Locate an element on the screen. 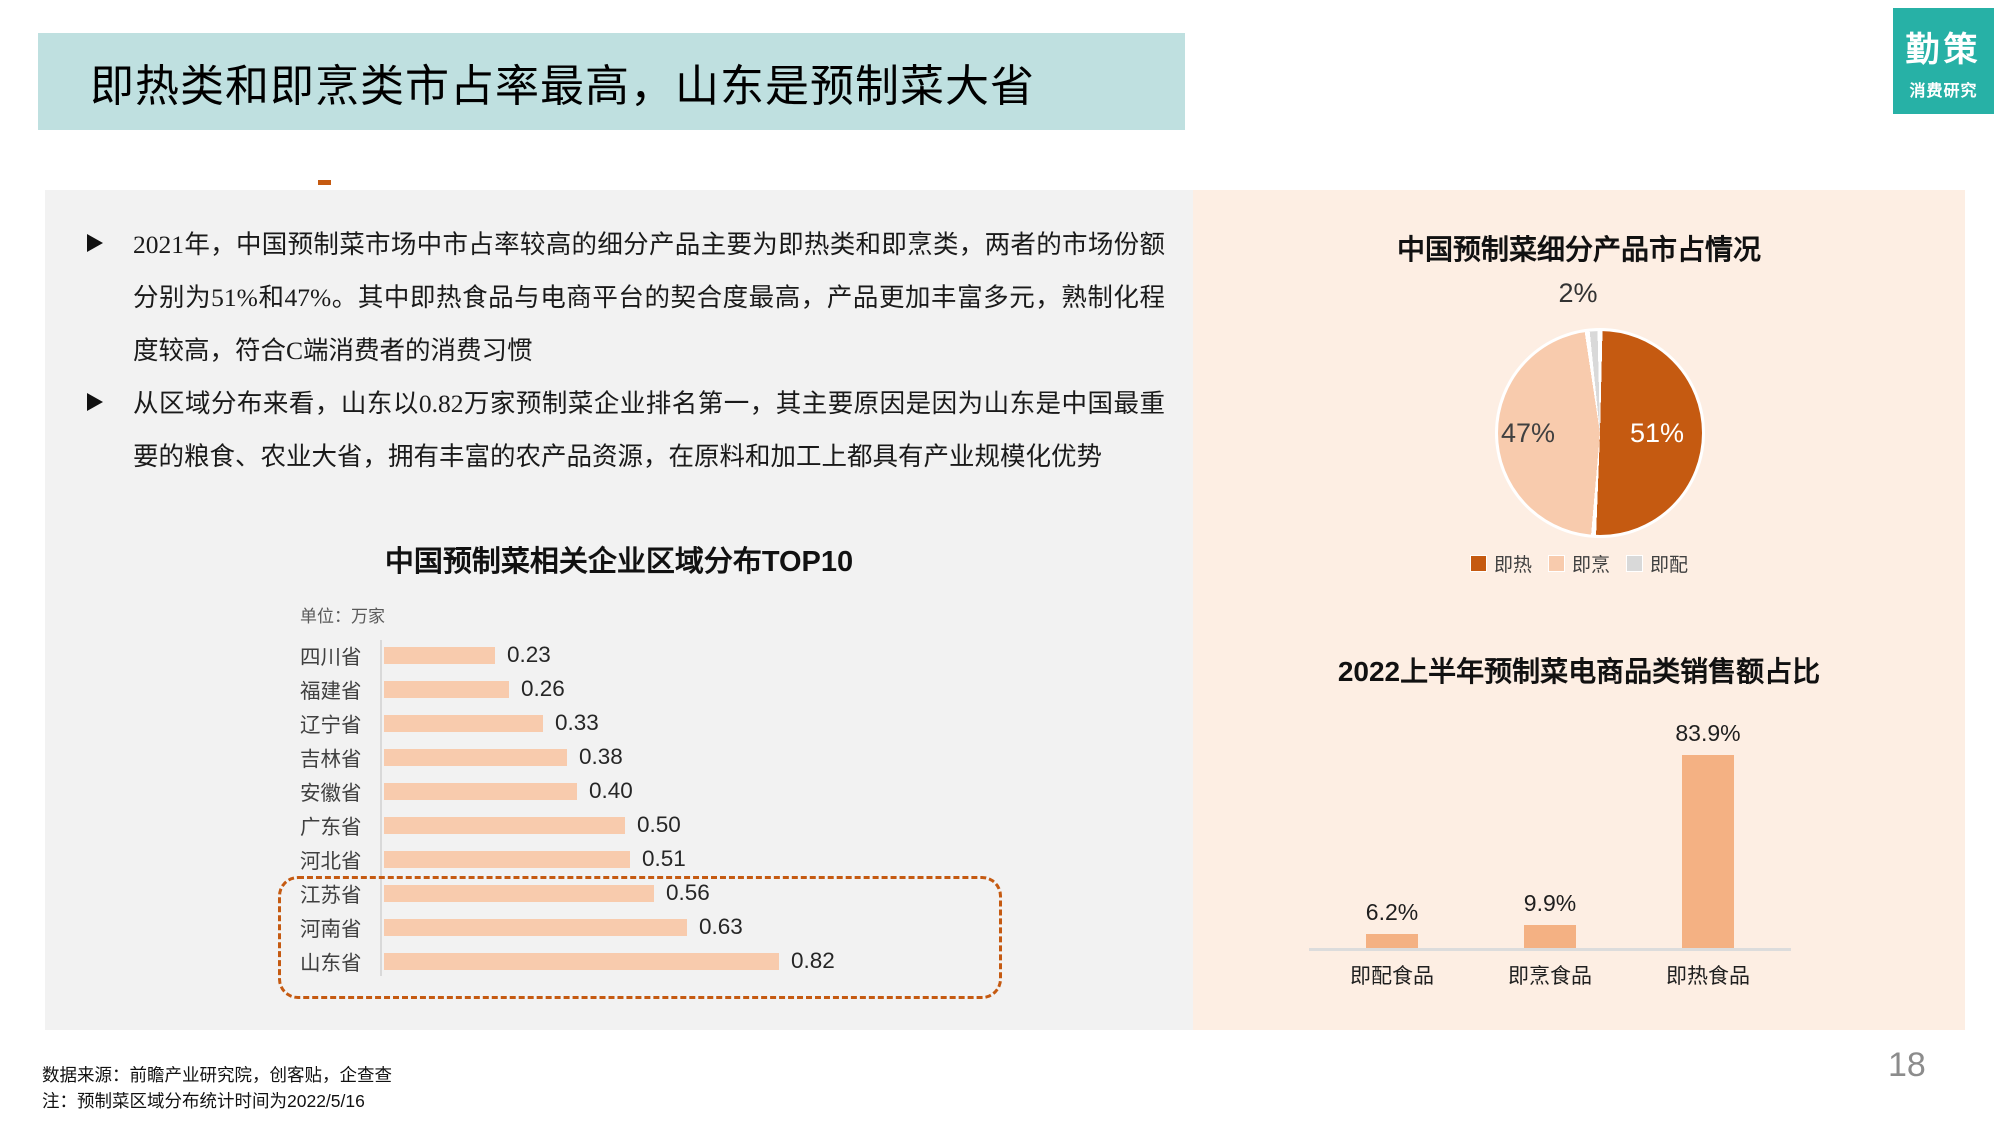 This screenshot has width=2000, height=1125. page-title: 即热类和即烹类市占率最高，山东是预制菜大省 is located at coordinates (562, 86).